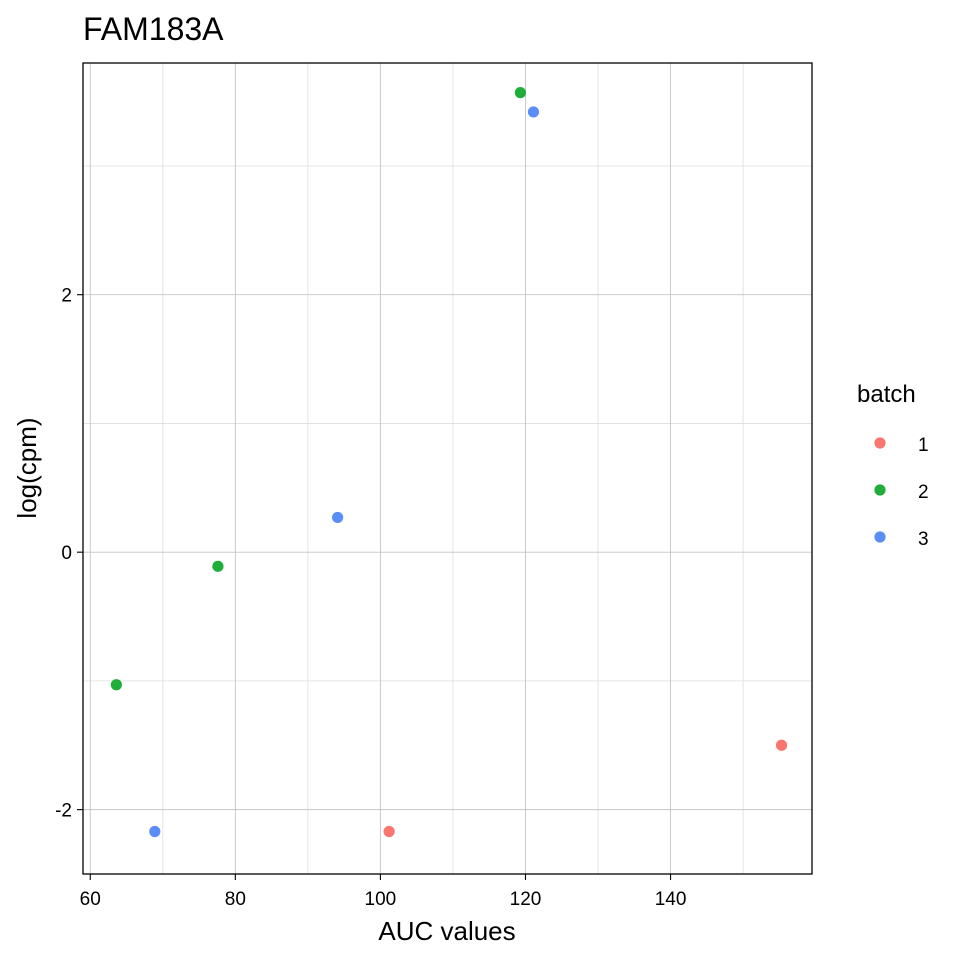 The height and width of the screenshot is (960, 960). What do you see at coordinates (381, 899) in the screenshot?
I see `x-tick-label: 100` at bounding box center [381, 899].